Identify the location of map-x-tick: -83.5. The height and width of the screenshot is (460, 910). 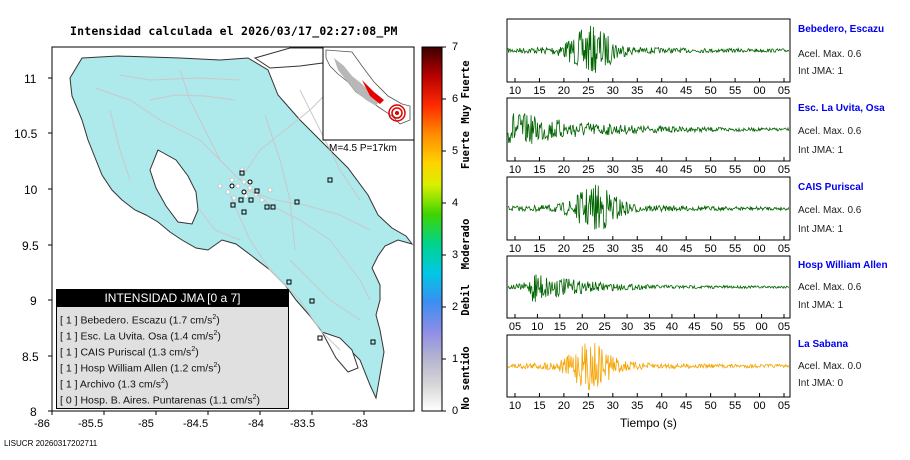
(303, 424).